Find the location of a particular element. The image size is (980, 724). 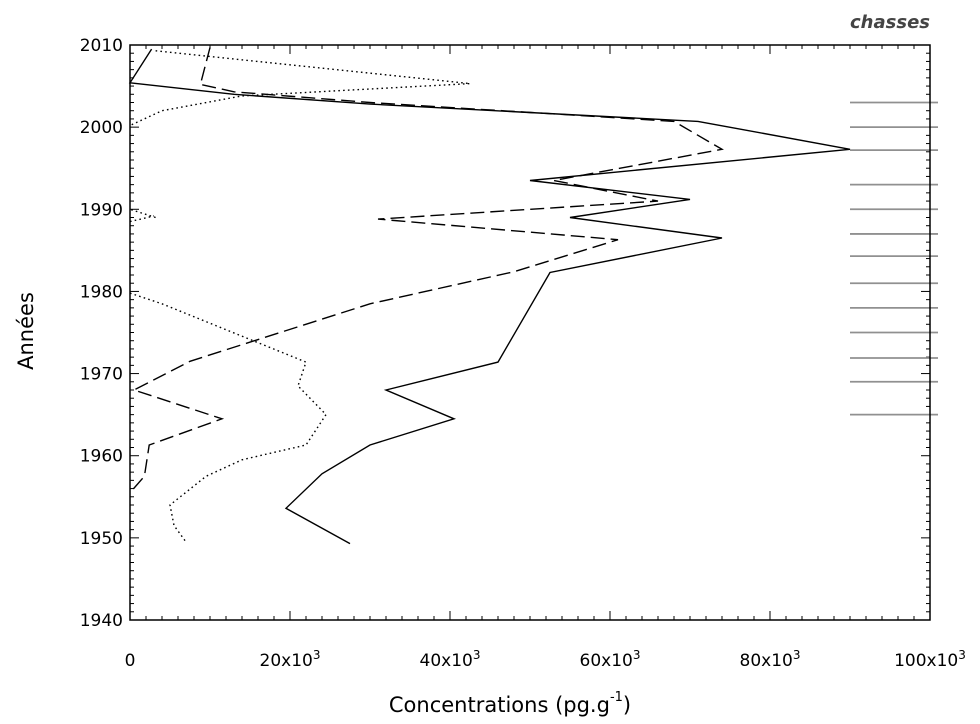

x-tick-label-base: 40x10 is located at coordinates (446, 661).